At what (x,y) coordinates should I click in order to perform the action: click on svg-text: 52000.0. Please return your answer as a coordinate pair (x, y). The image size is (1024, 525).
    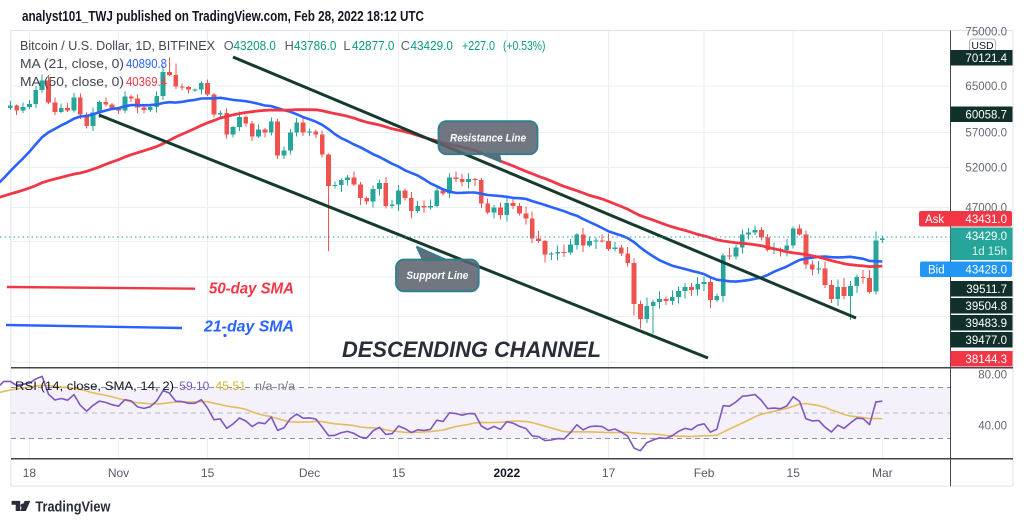
    Looking at the image, I should click on (986, 169).